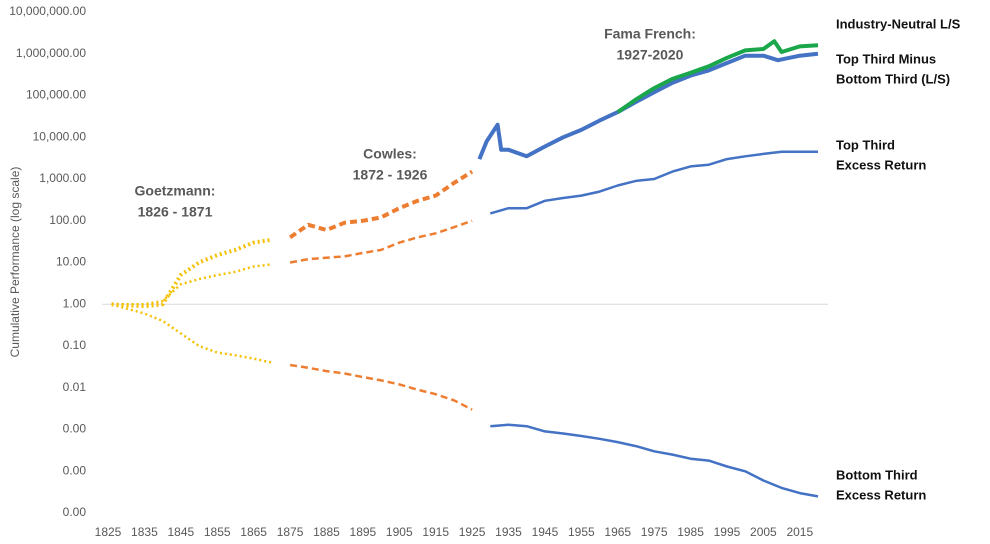  Describe the element at coordinates (363, 532) in the screenshot. I see `x-tick-label: 1895` at that location.